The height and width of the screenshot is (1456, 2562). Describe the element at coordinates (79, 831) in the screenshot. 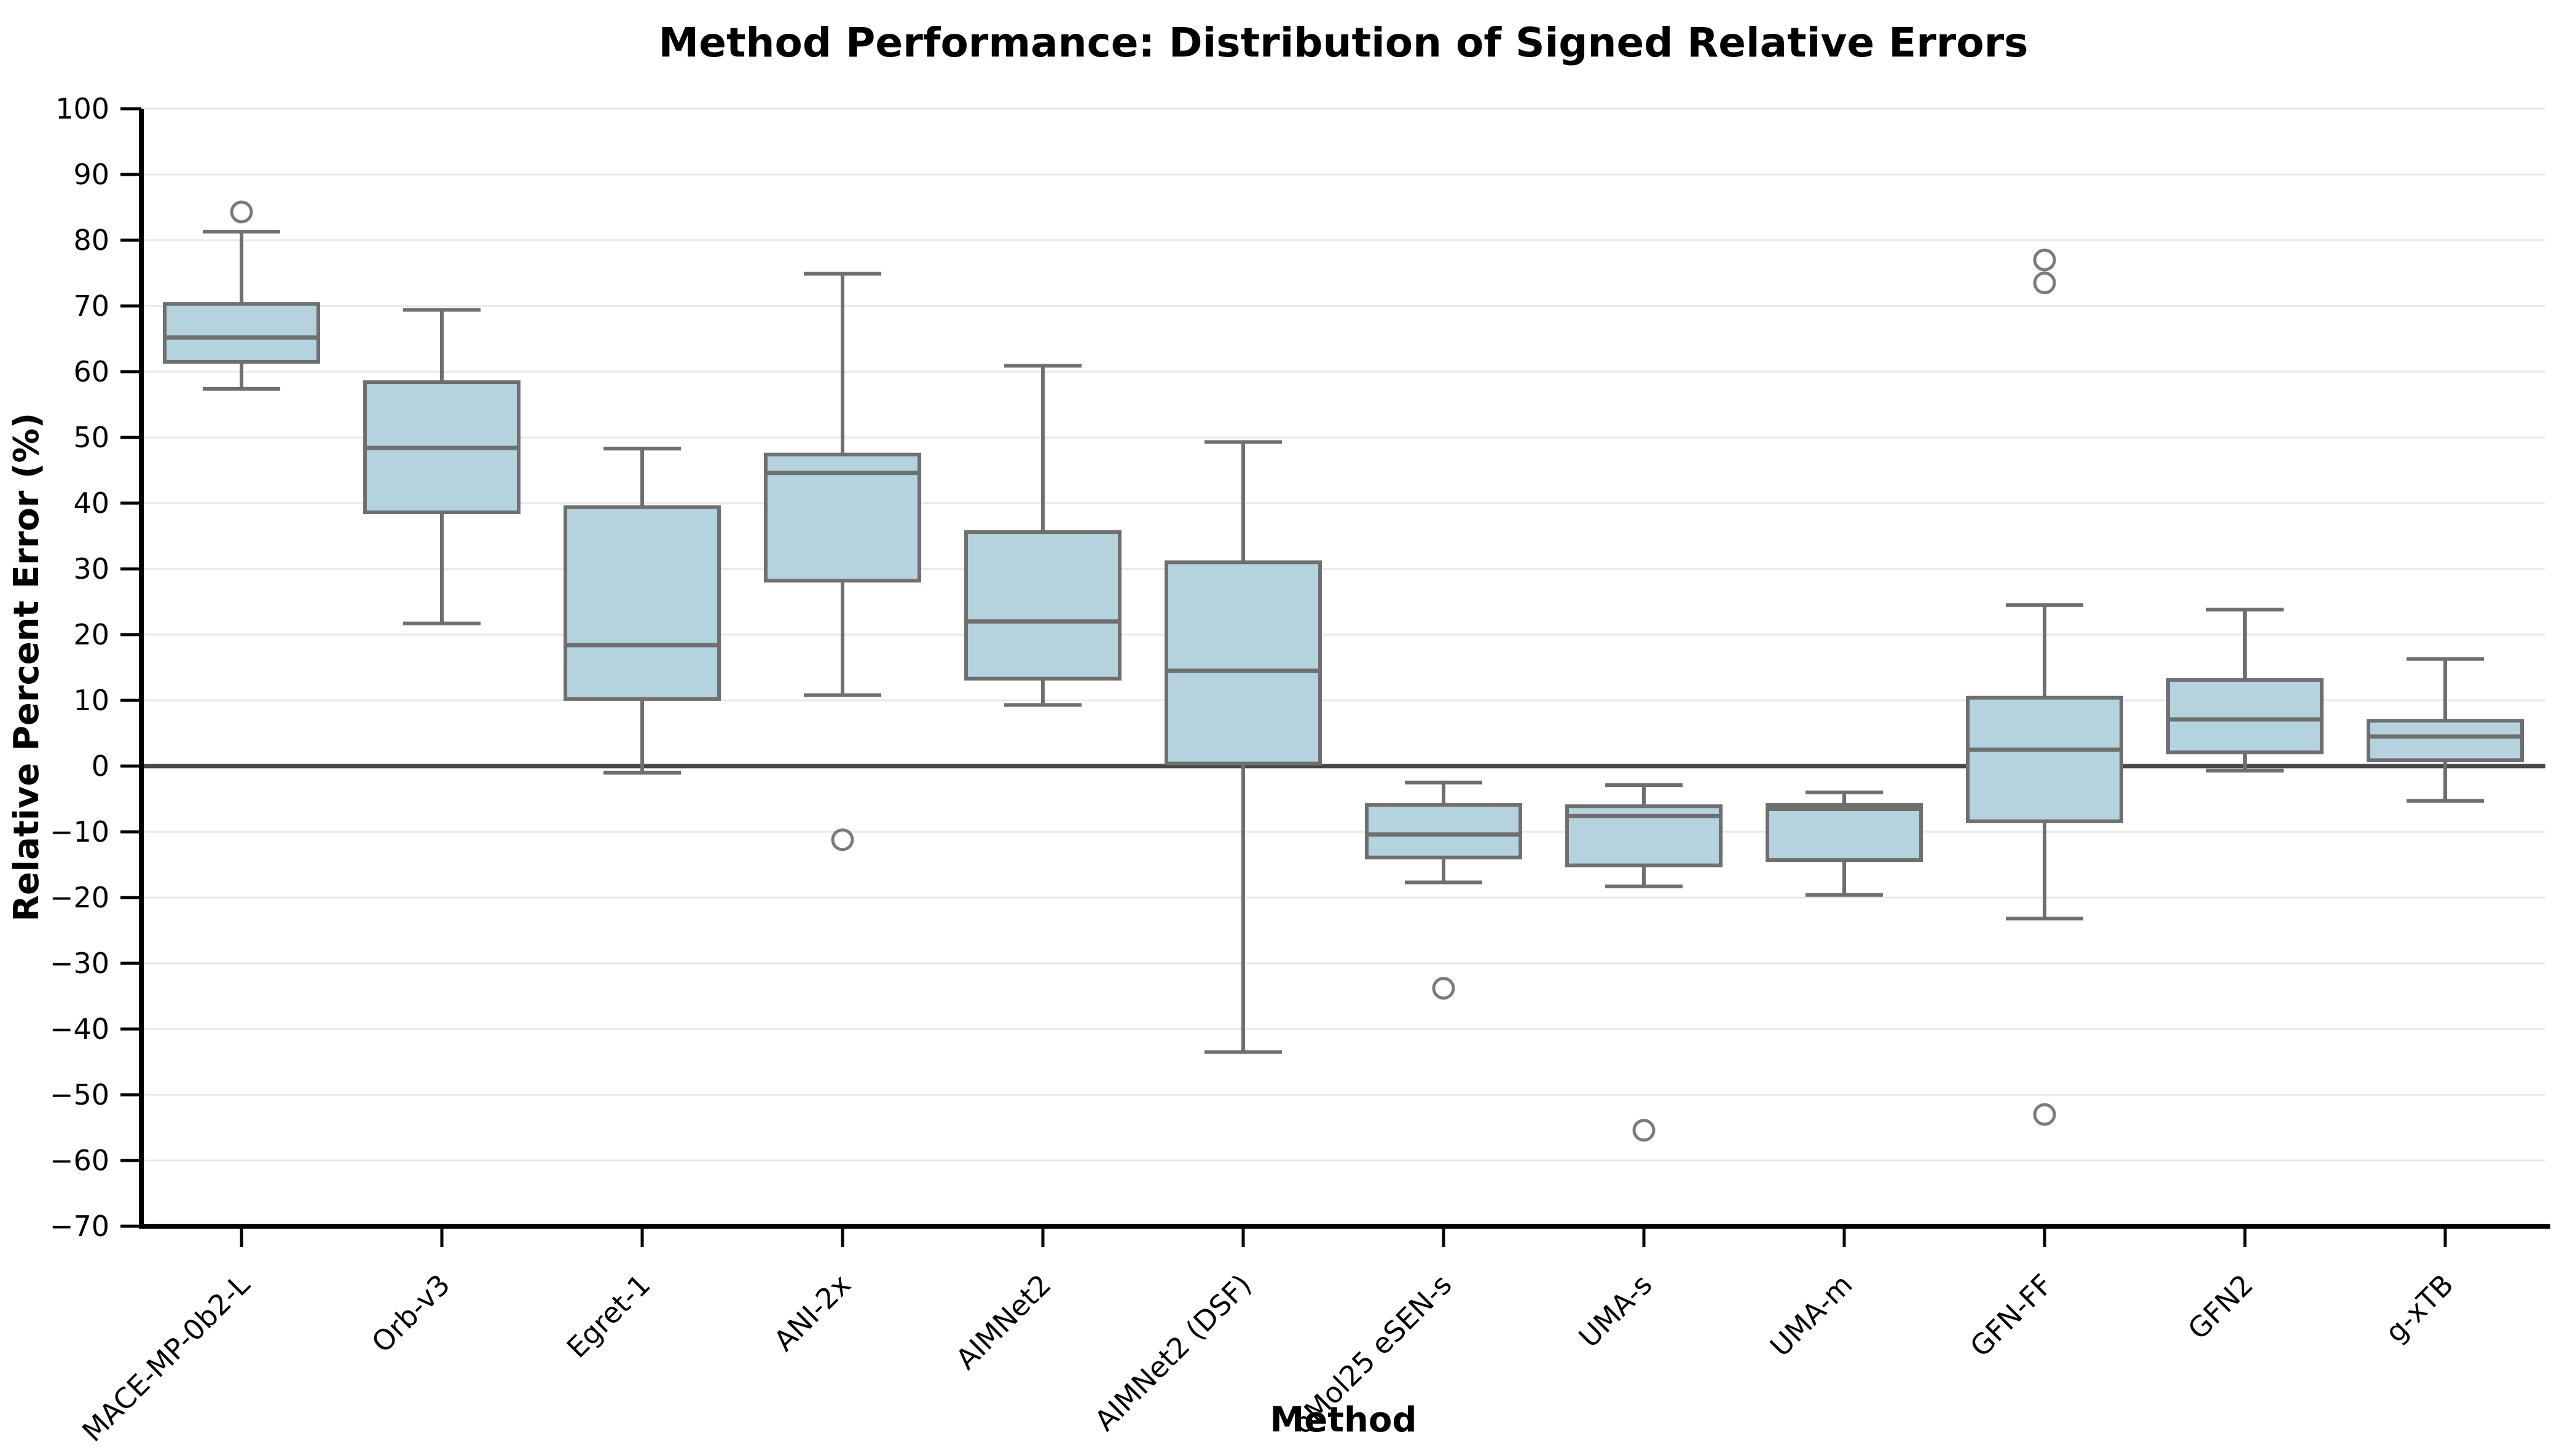

I see `y-tick-label: −10` at that location.